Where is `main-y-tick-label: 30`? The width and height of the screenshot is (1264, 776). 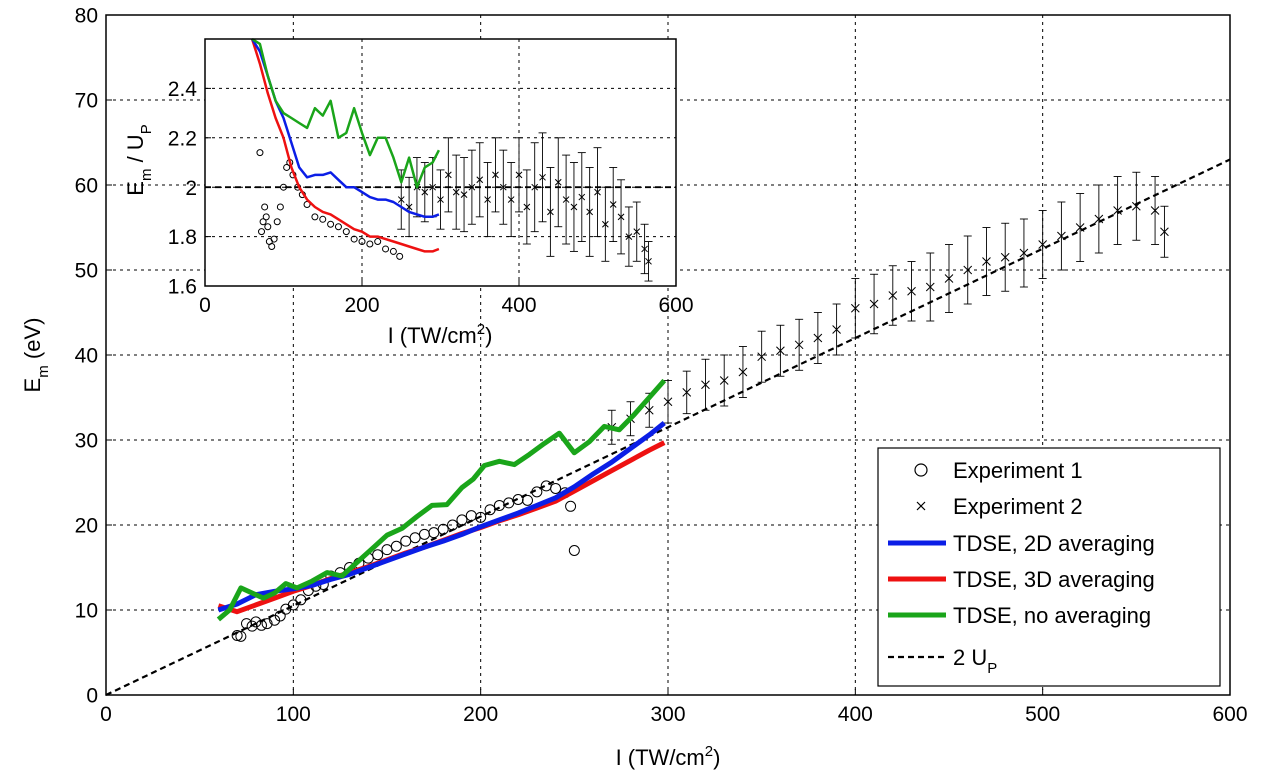
main-y-tick-label: 30 is located at coordinates (86, 441).